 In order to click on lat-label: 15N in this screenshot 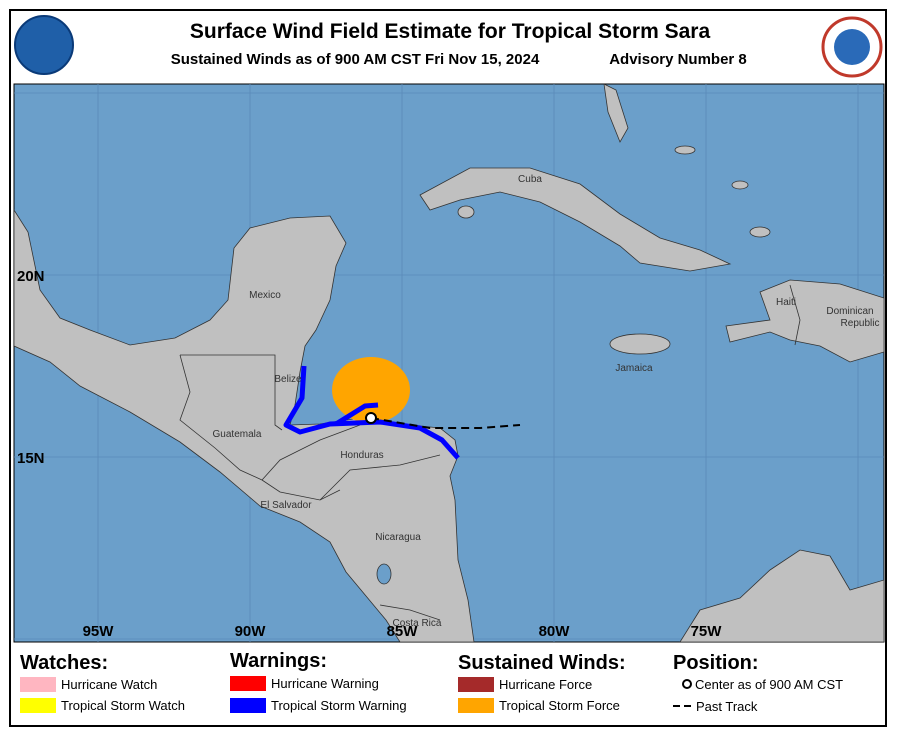, I will do `click(31, 458)`.